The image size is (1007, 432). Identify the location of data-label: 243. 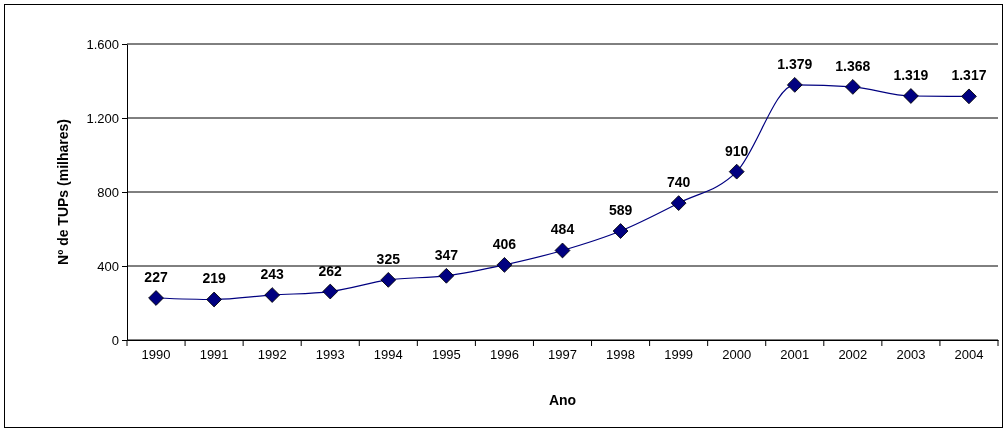
(272, 274).